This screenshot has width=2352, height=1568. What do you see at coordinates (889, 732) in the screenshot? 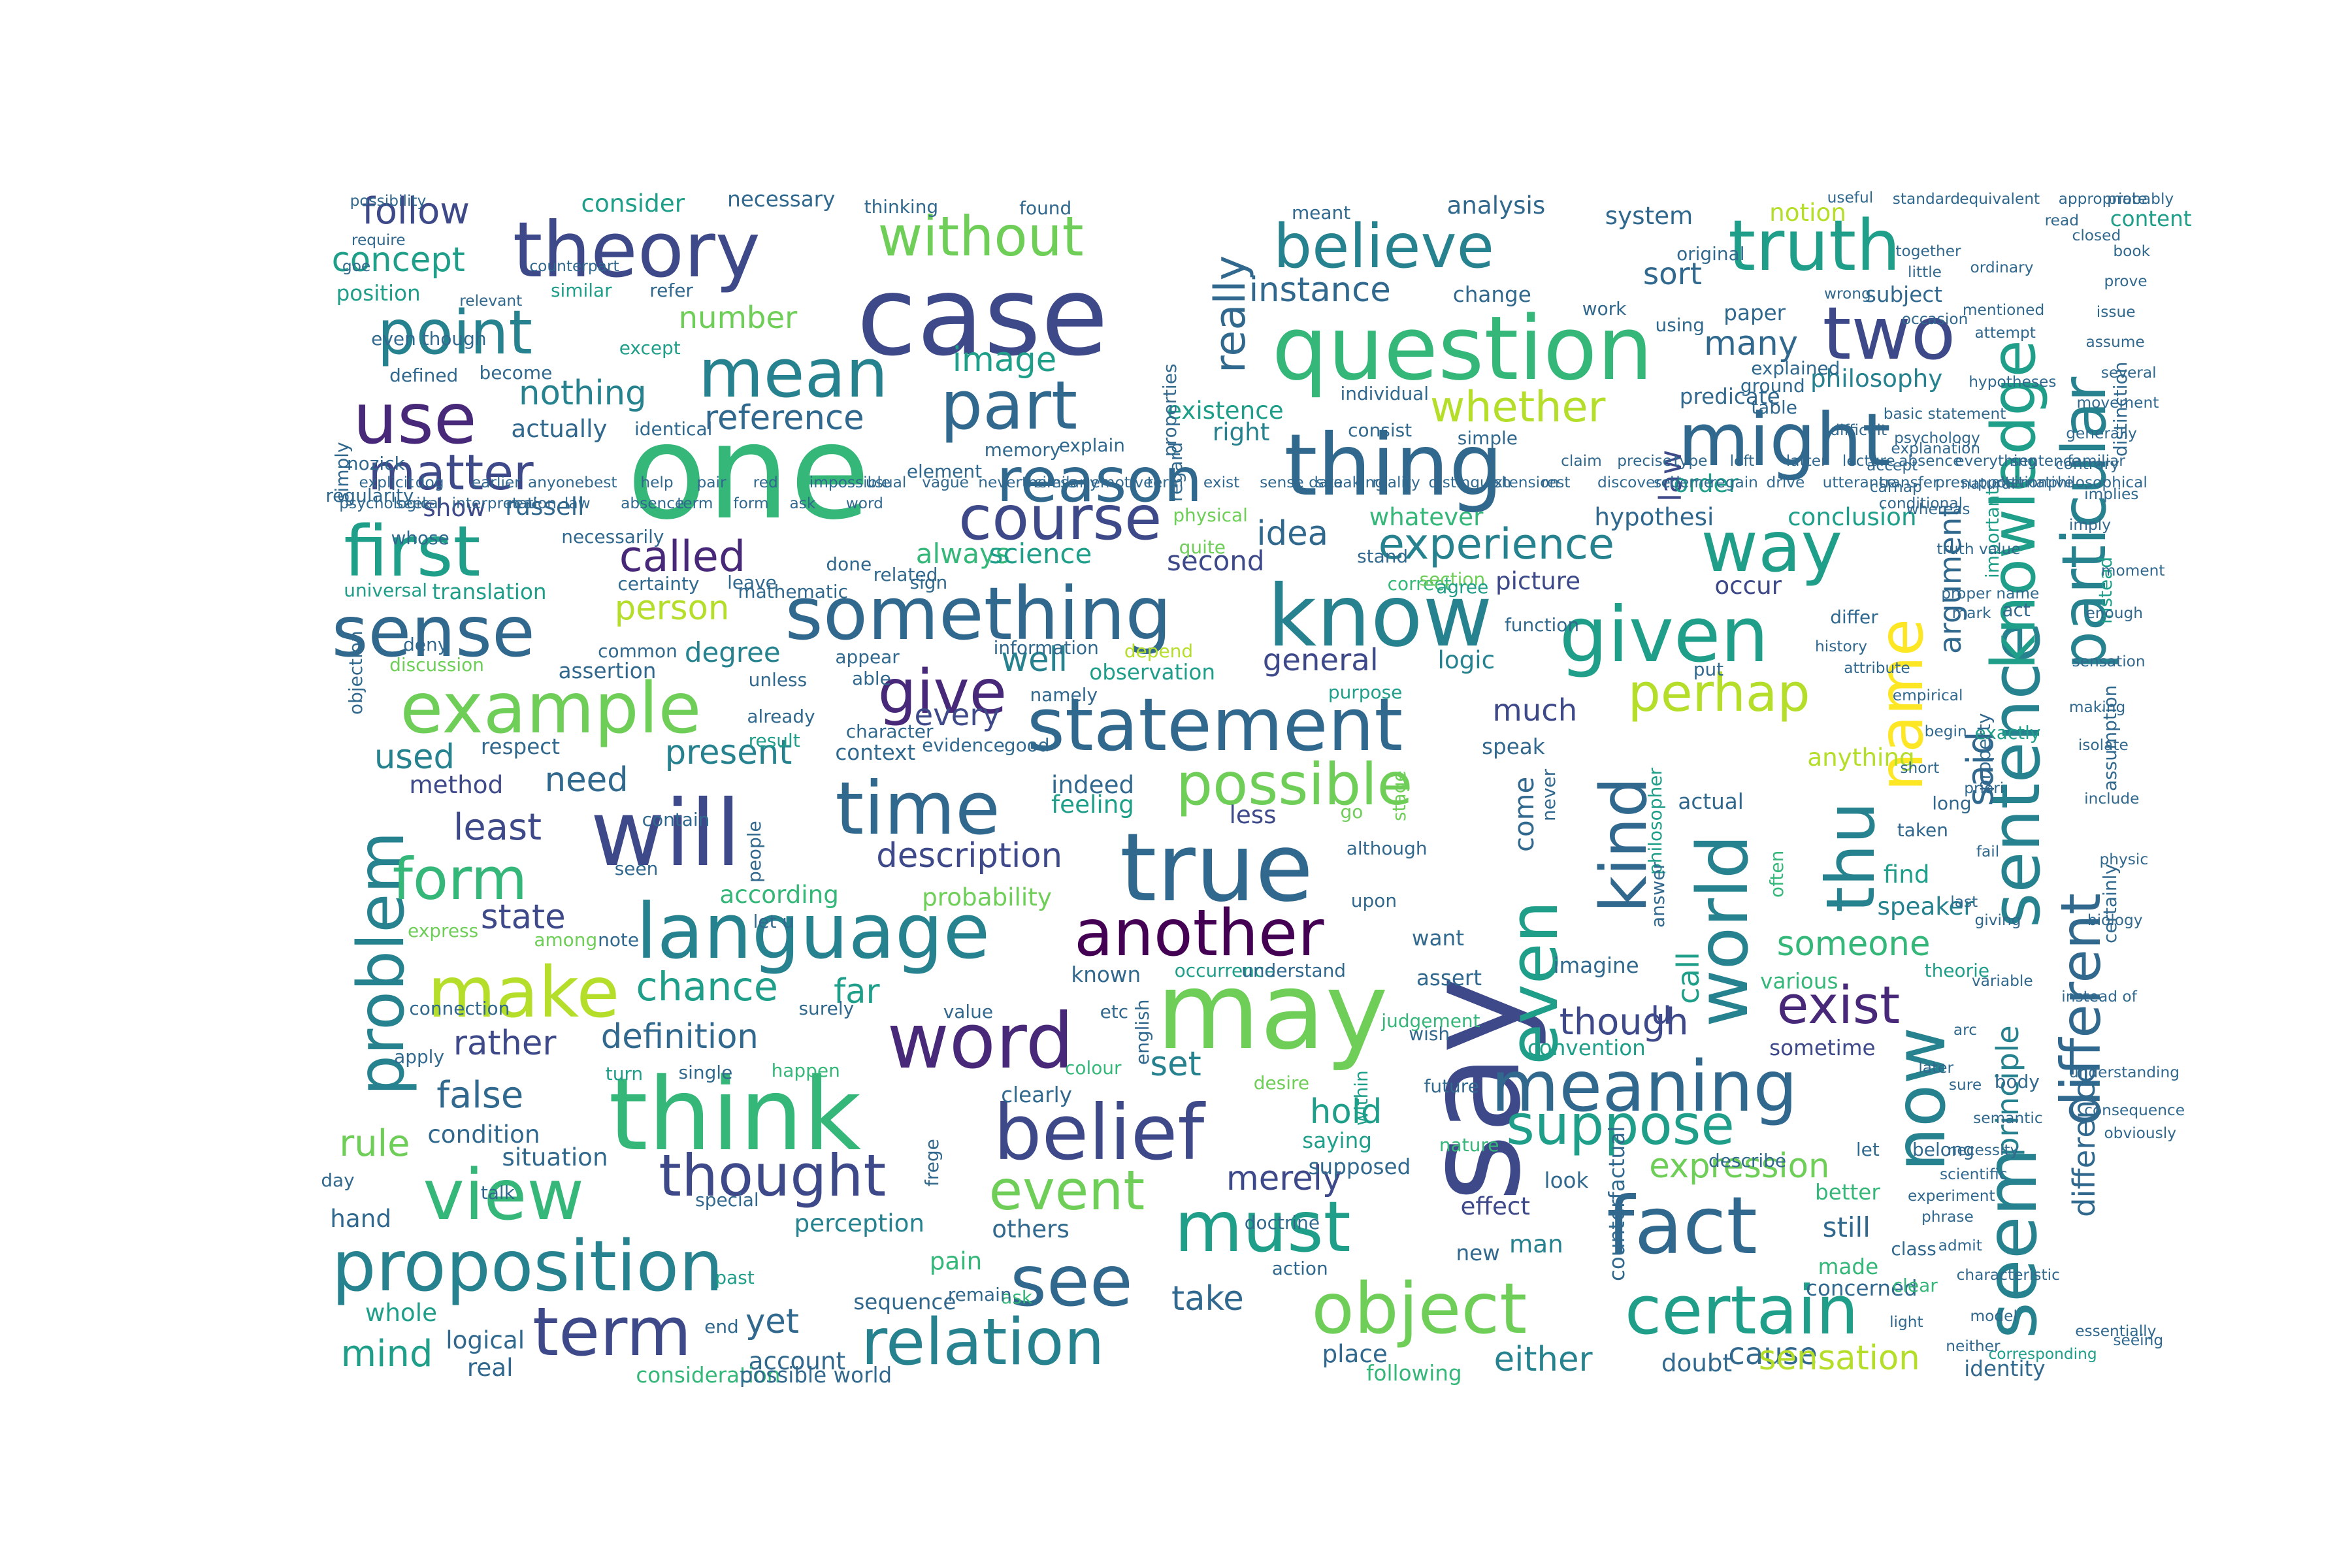
I see `cloud-word: character` at bounding box center [889, 732].